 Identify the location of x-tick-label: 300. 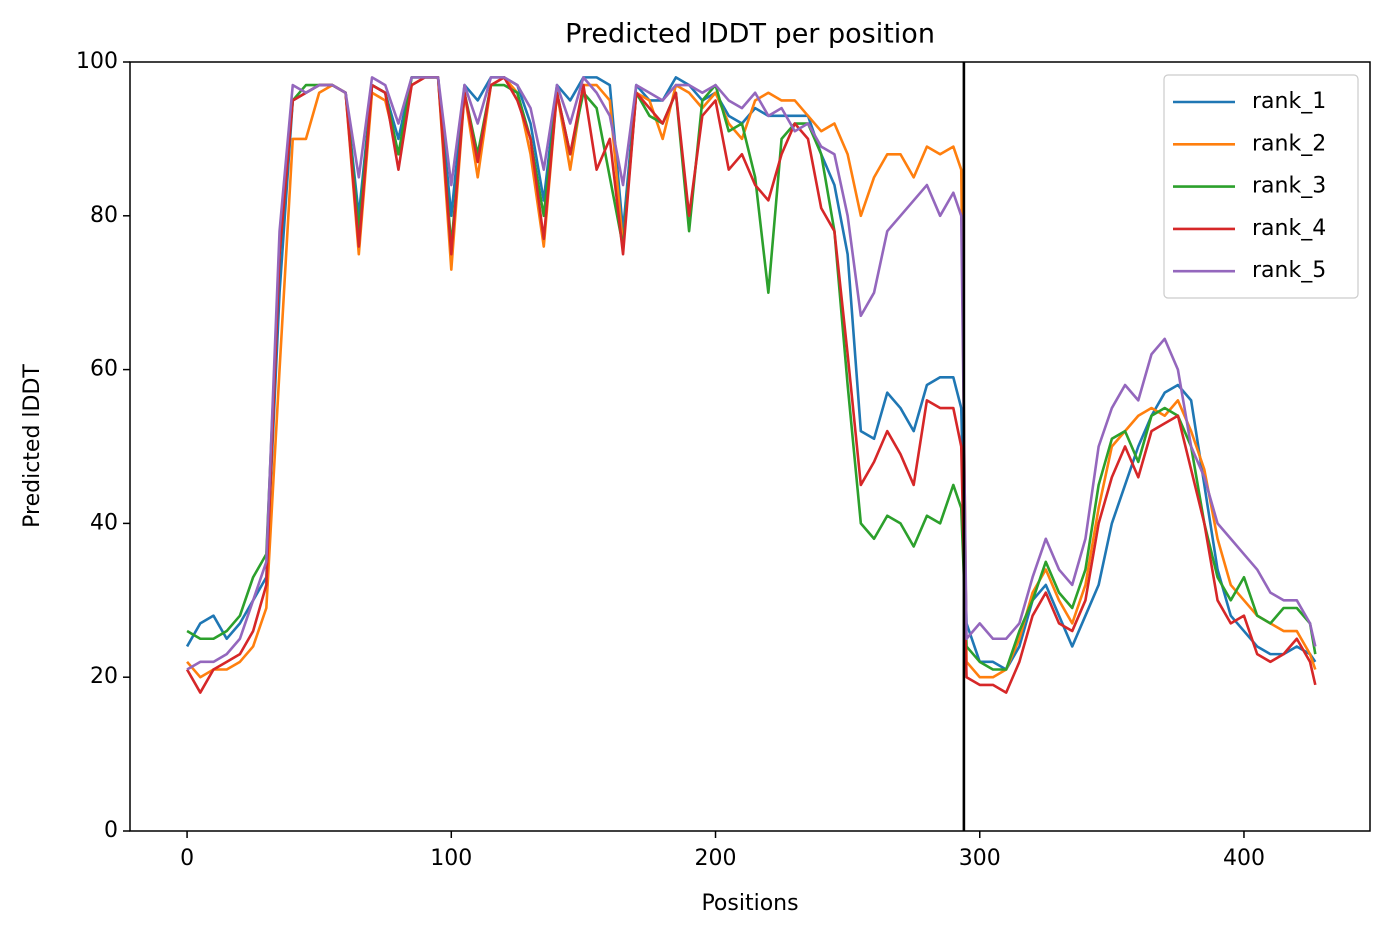
(980, 858).